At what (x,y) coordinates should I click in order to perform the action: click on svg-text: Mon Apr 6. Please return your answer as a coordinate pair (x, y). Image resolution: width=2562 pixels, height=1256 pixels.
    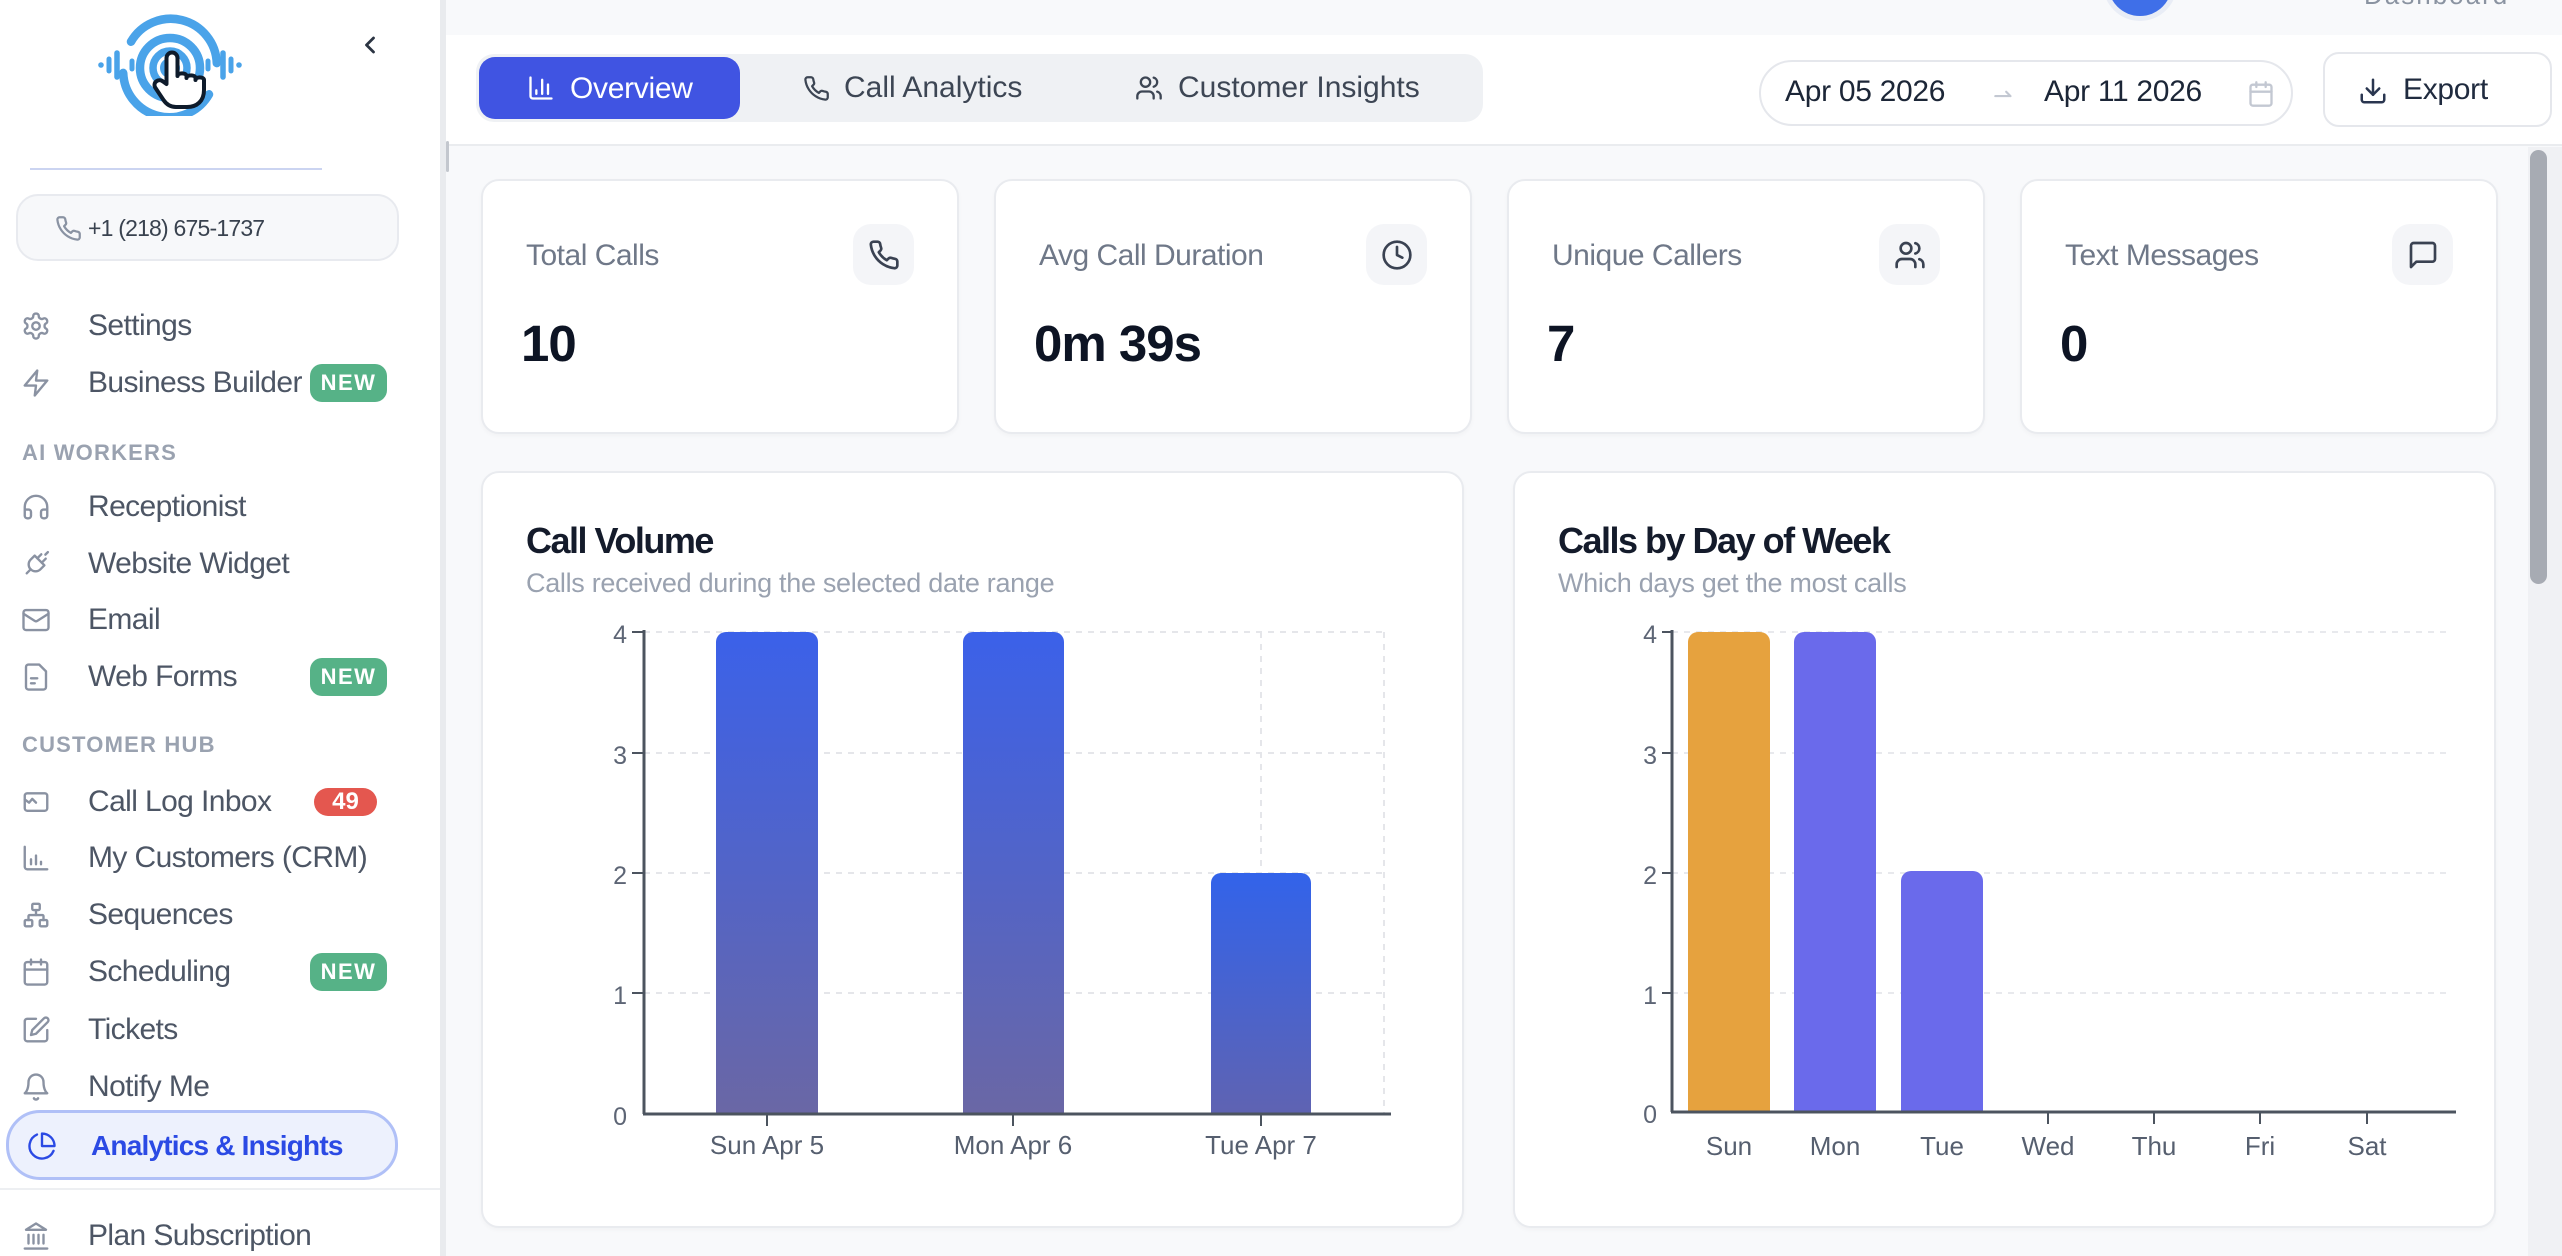
    Looking at the image, I should click on (1013, 1145).